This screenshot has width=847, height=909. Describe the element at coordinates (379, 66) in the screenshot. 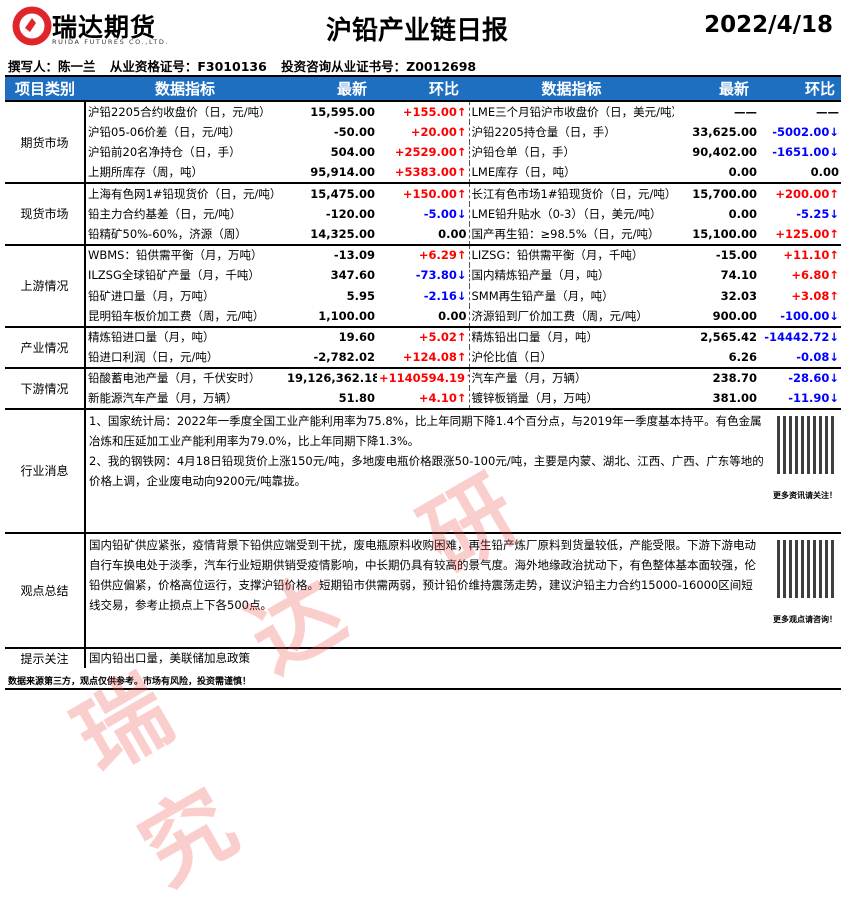

I see `consult-number: 投资咨询从业证书号：Z0012698` at that location.